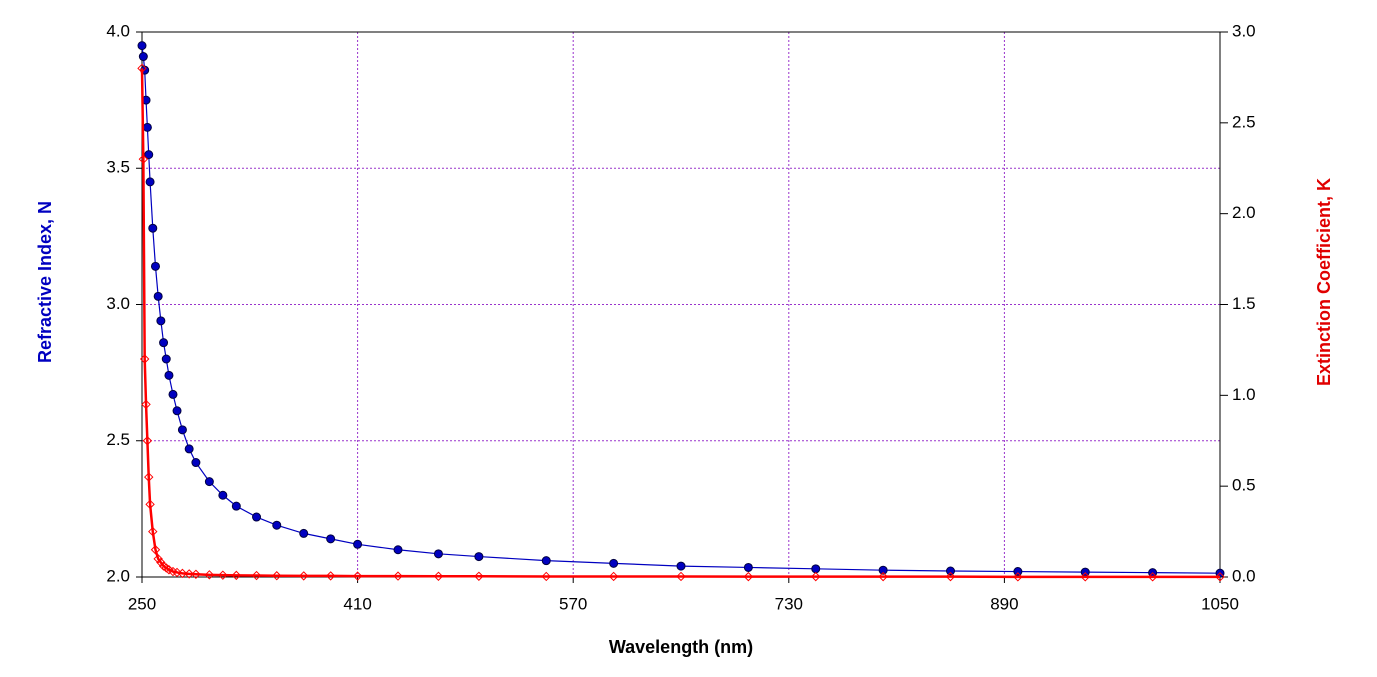  Describe the element at coordinates (1244, 212) in the screenshot. I see `y2-tick-label: 2.0` at that location.